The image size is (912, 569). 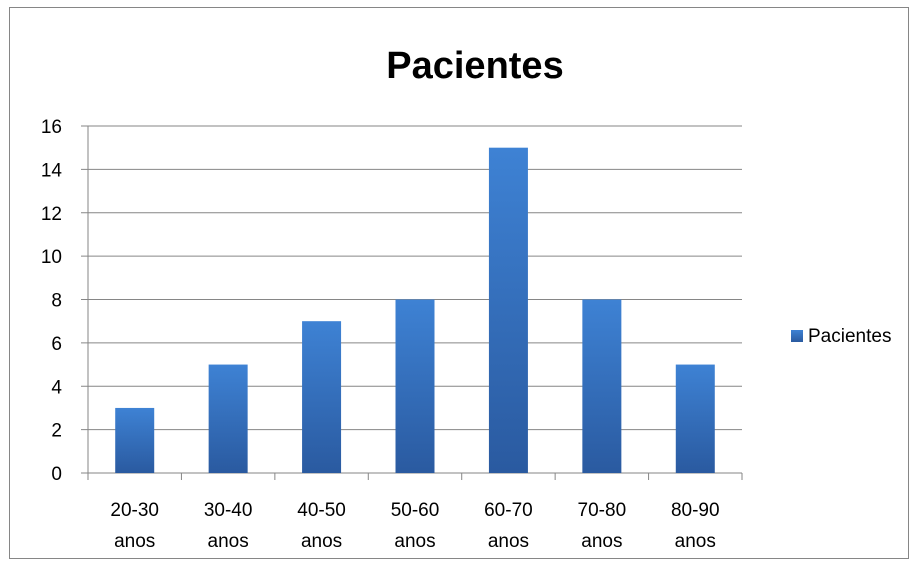 What do you see at coordinates (228, 510) in the screenshot?
I see `x-tick-label: 30-40` at bounding box center [228, 510].